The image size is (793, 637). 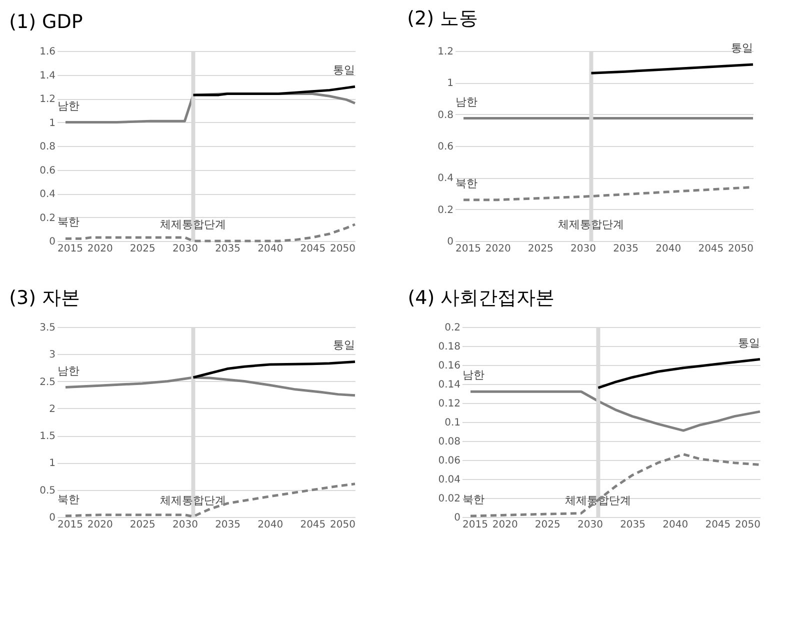 What do you see at coordinates (48, 382) in the screenshot?
I see `y-tick-label: 2.5` at bounding box center [48, 382].